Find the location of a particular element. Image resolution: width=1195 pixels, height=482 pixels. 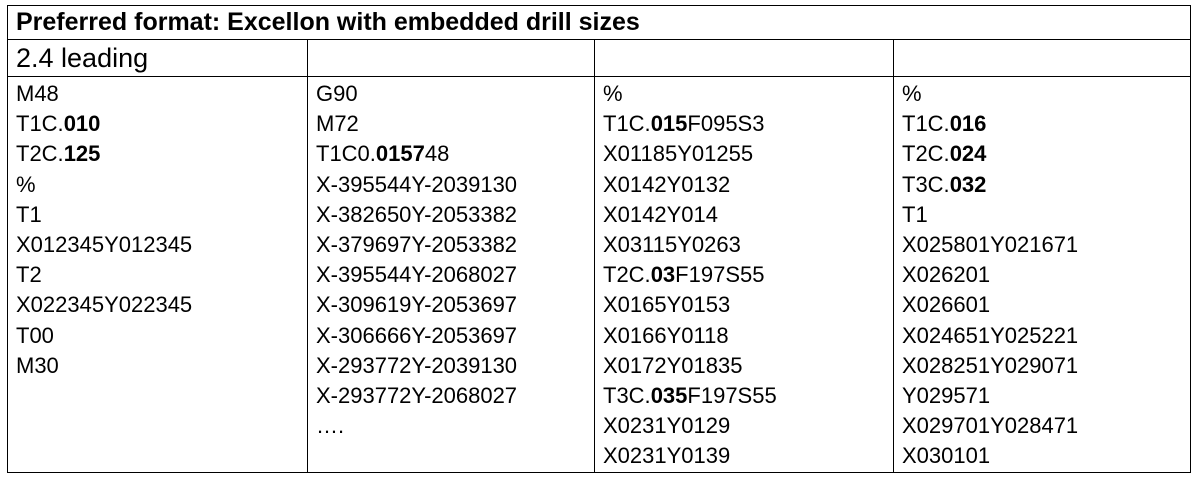

code-line: T2C.024 is located at coordinates (1046, 154).